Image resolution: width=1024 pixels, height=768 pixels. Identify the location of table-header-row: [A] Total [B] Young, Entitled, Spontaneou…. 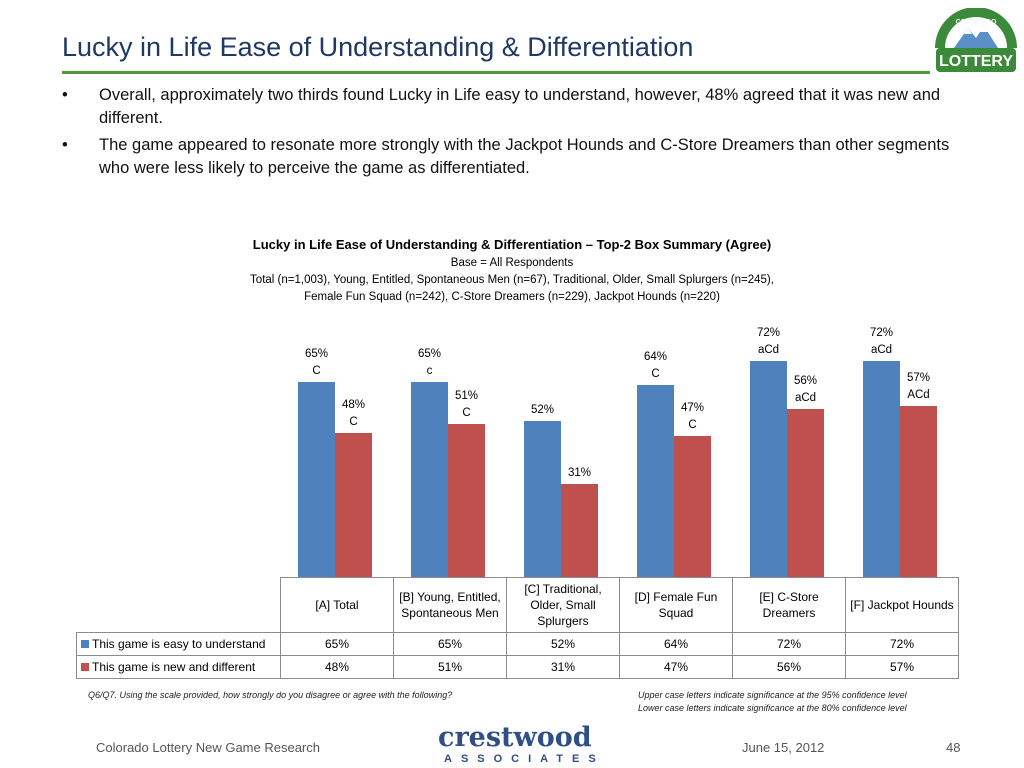
(517, 605).